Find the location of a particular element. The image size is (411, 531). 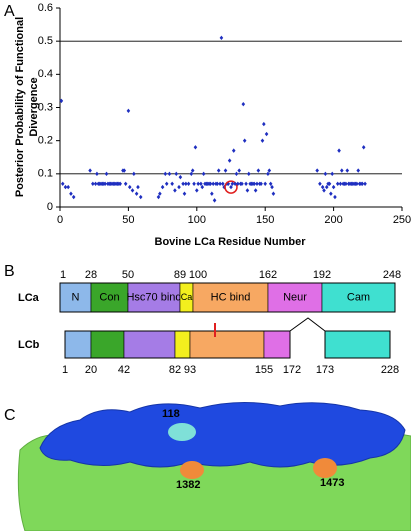

y-tick-label: 0.6 is located at coordinates (45, 8).